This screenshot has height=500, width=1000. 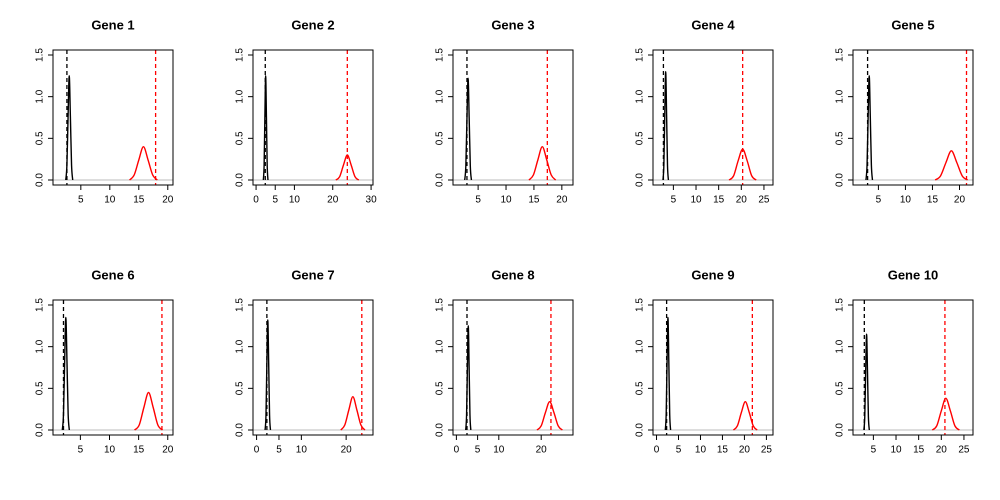 I want to click on panel-title: Gene 7, so click(x=312, y=274).